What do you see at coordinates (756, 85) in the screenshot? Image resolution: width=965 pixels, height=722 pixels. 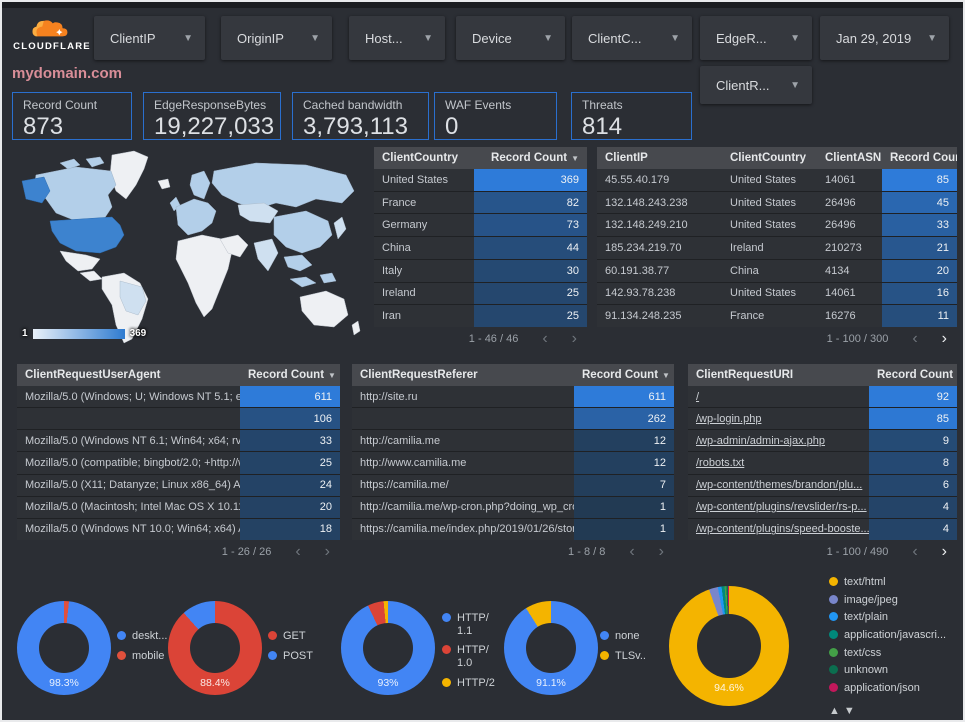 I see `filter-clientrequest: ClientR... ▼` at bounding box center [756, 85].